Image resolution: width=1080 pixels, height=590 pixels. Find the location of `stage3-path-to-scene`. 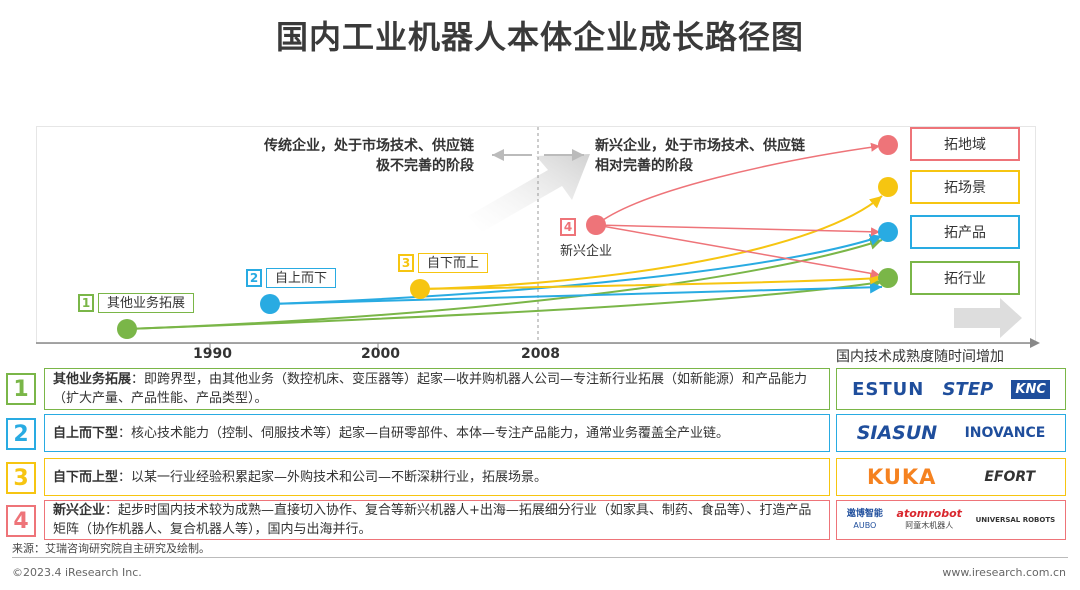

stage3-path-to-scene is located at coordinates (651, 242).